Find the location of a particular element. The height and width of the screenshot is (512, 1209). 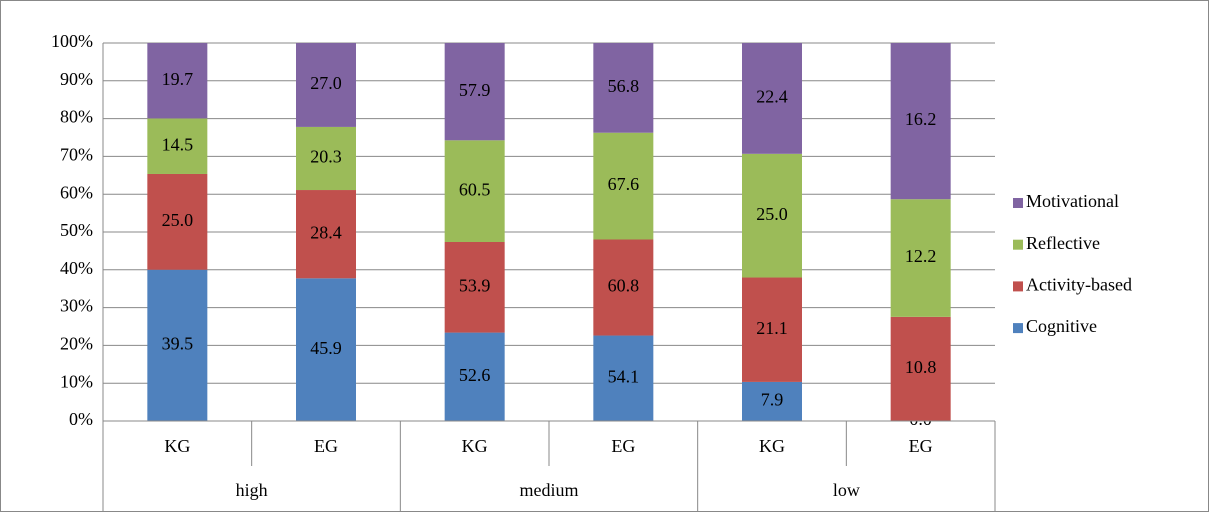

data-label: 16.2 is located at coordinates (921, 119).